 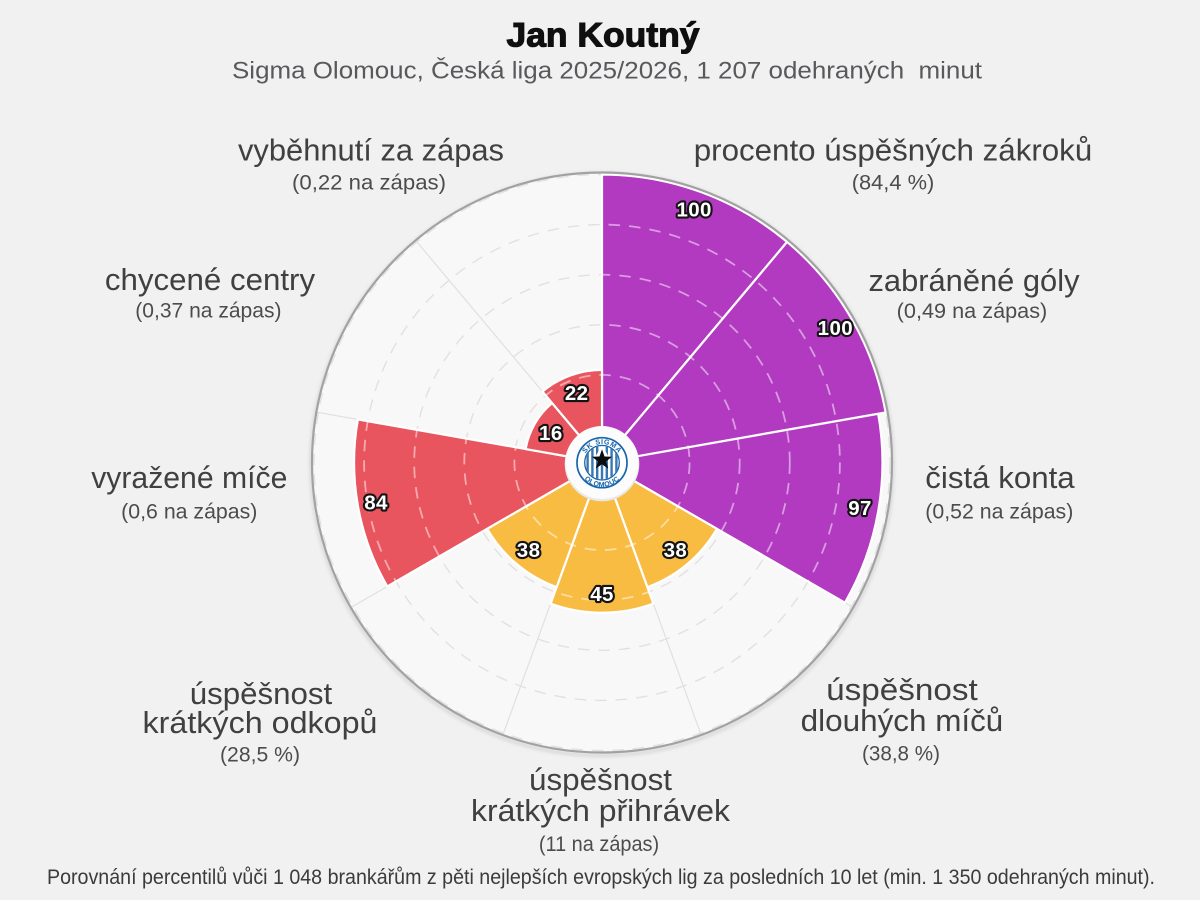 I want to click on svg-text: krátkých odkopů, so click(x=260, y=722).